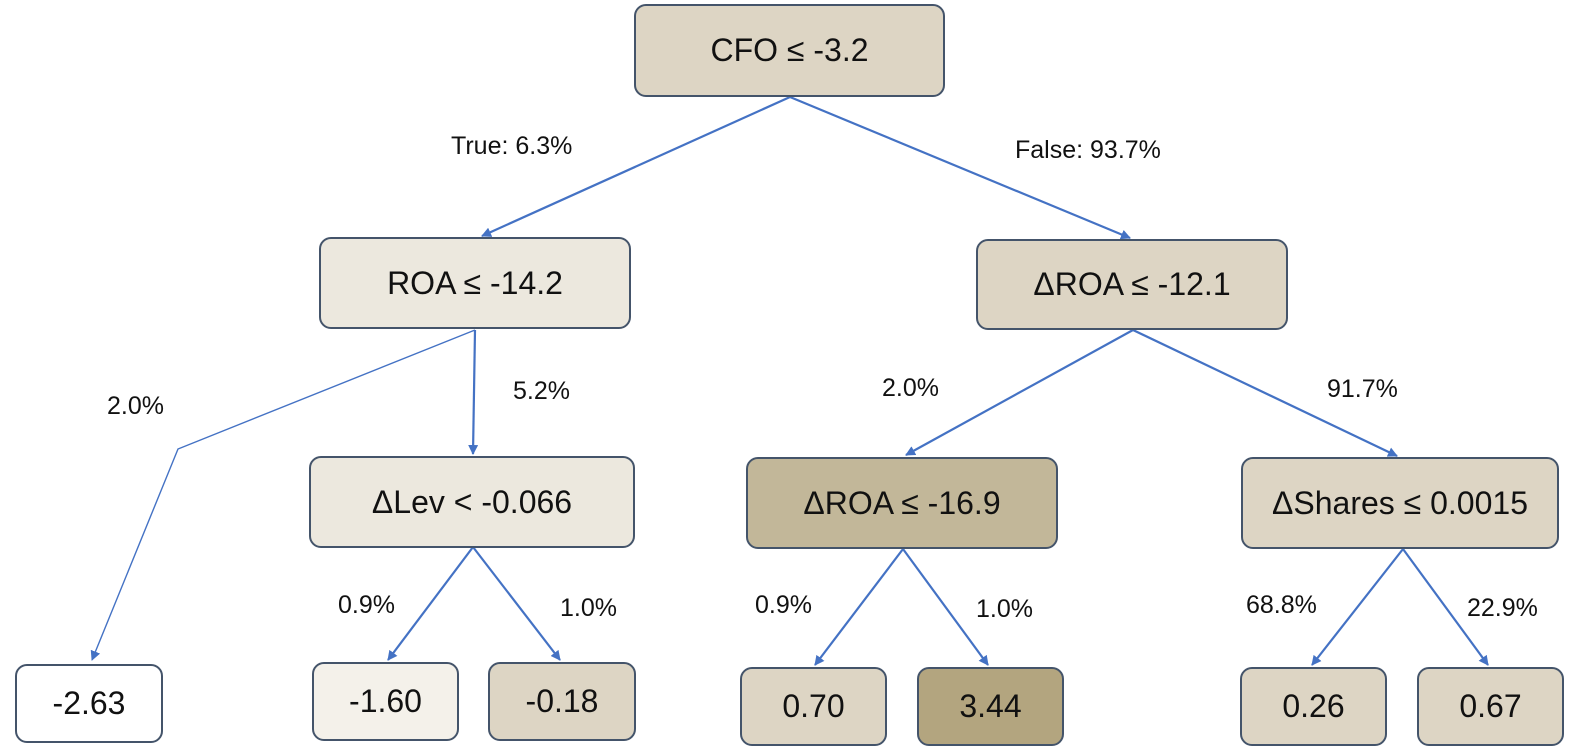 The width and height of the screenshot is (1573, 752). I want to click on edge-label-lev-right: 1.0%, so click(588, 608).